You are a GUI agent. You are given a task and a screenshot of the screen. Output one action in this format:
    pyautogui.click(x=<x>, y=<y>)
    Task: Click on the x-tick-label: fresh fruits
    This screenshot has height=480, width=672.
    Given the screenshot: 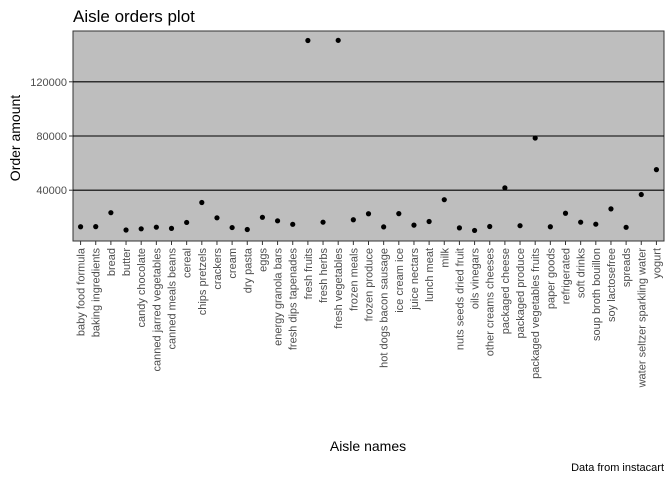 What is the action you would take?
    pyautogui.click(x=309, y=274)
    